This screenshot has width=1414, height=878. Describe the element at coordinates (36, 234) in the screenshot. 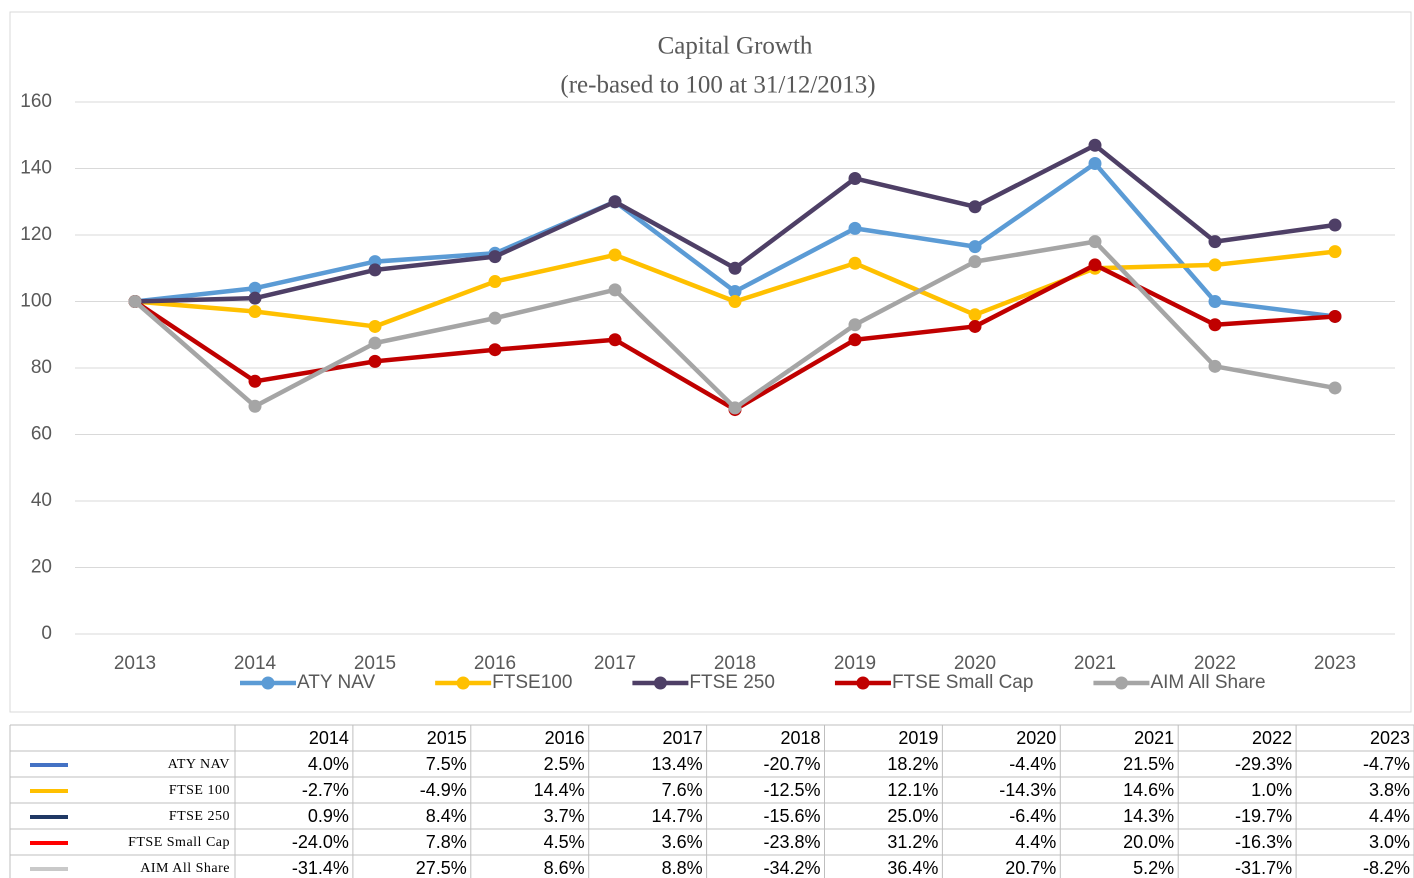

I see `y-tick-label: 120` at that location.